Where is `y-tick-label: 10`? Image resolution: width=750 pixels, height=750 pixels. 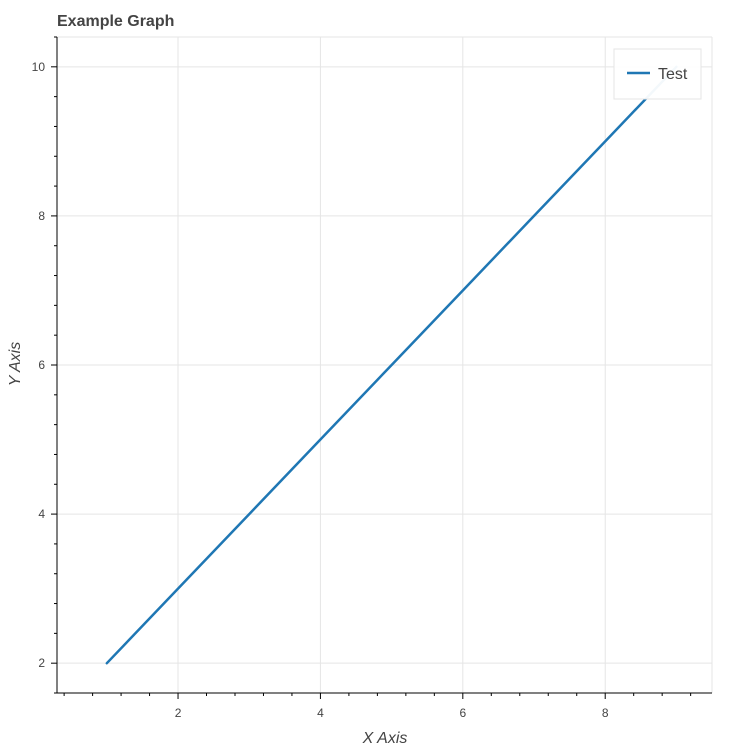 y-tick-label: 10 is located at coordinates (39, 67).